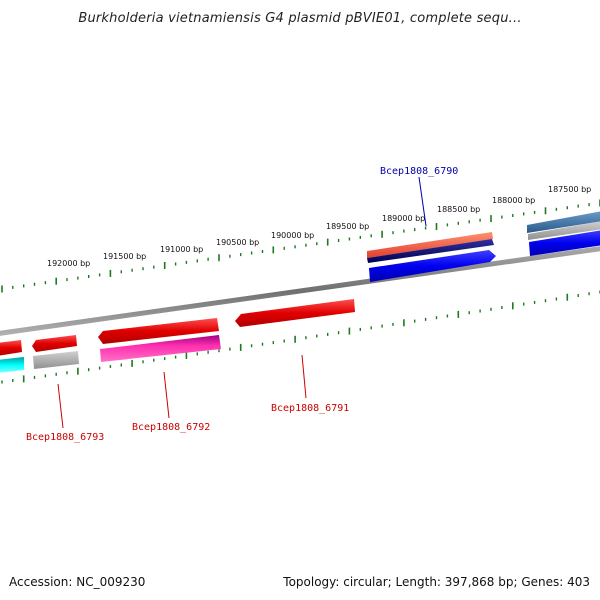 This screenshot has height=600, width=600. Describe the element at coordinates (158, 331) in the screenshot. I see `gene-red-mid` at that location.